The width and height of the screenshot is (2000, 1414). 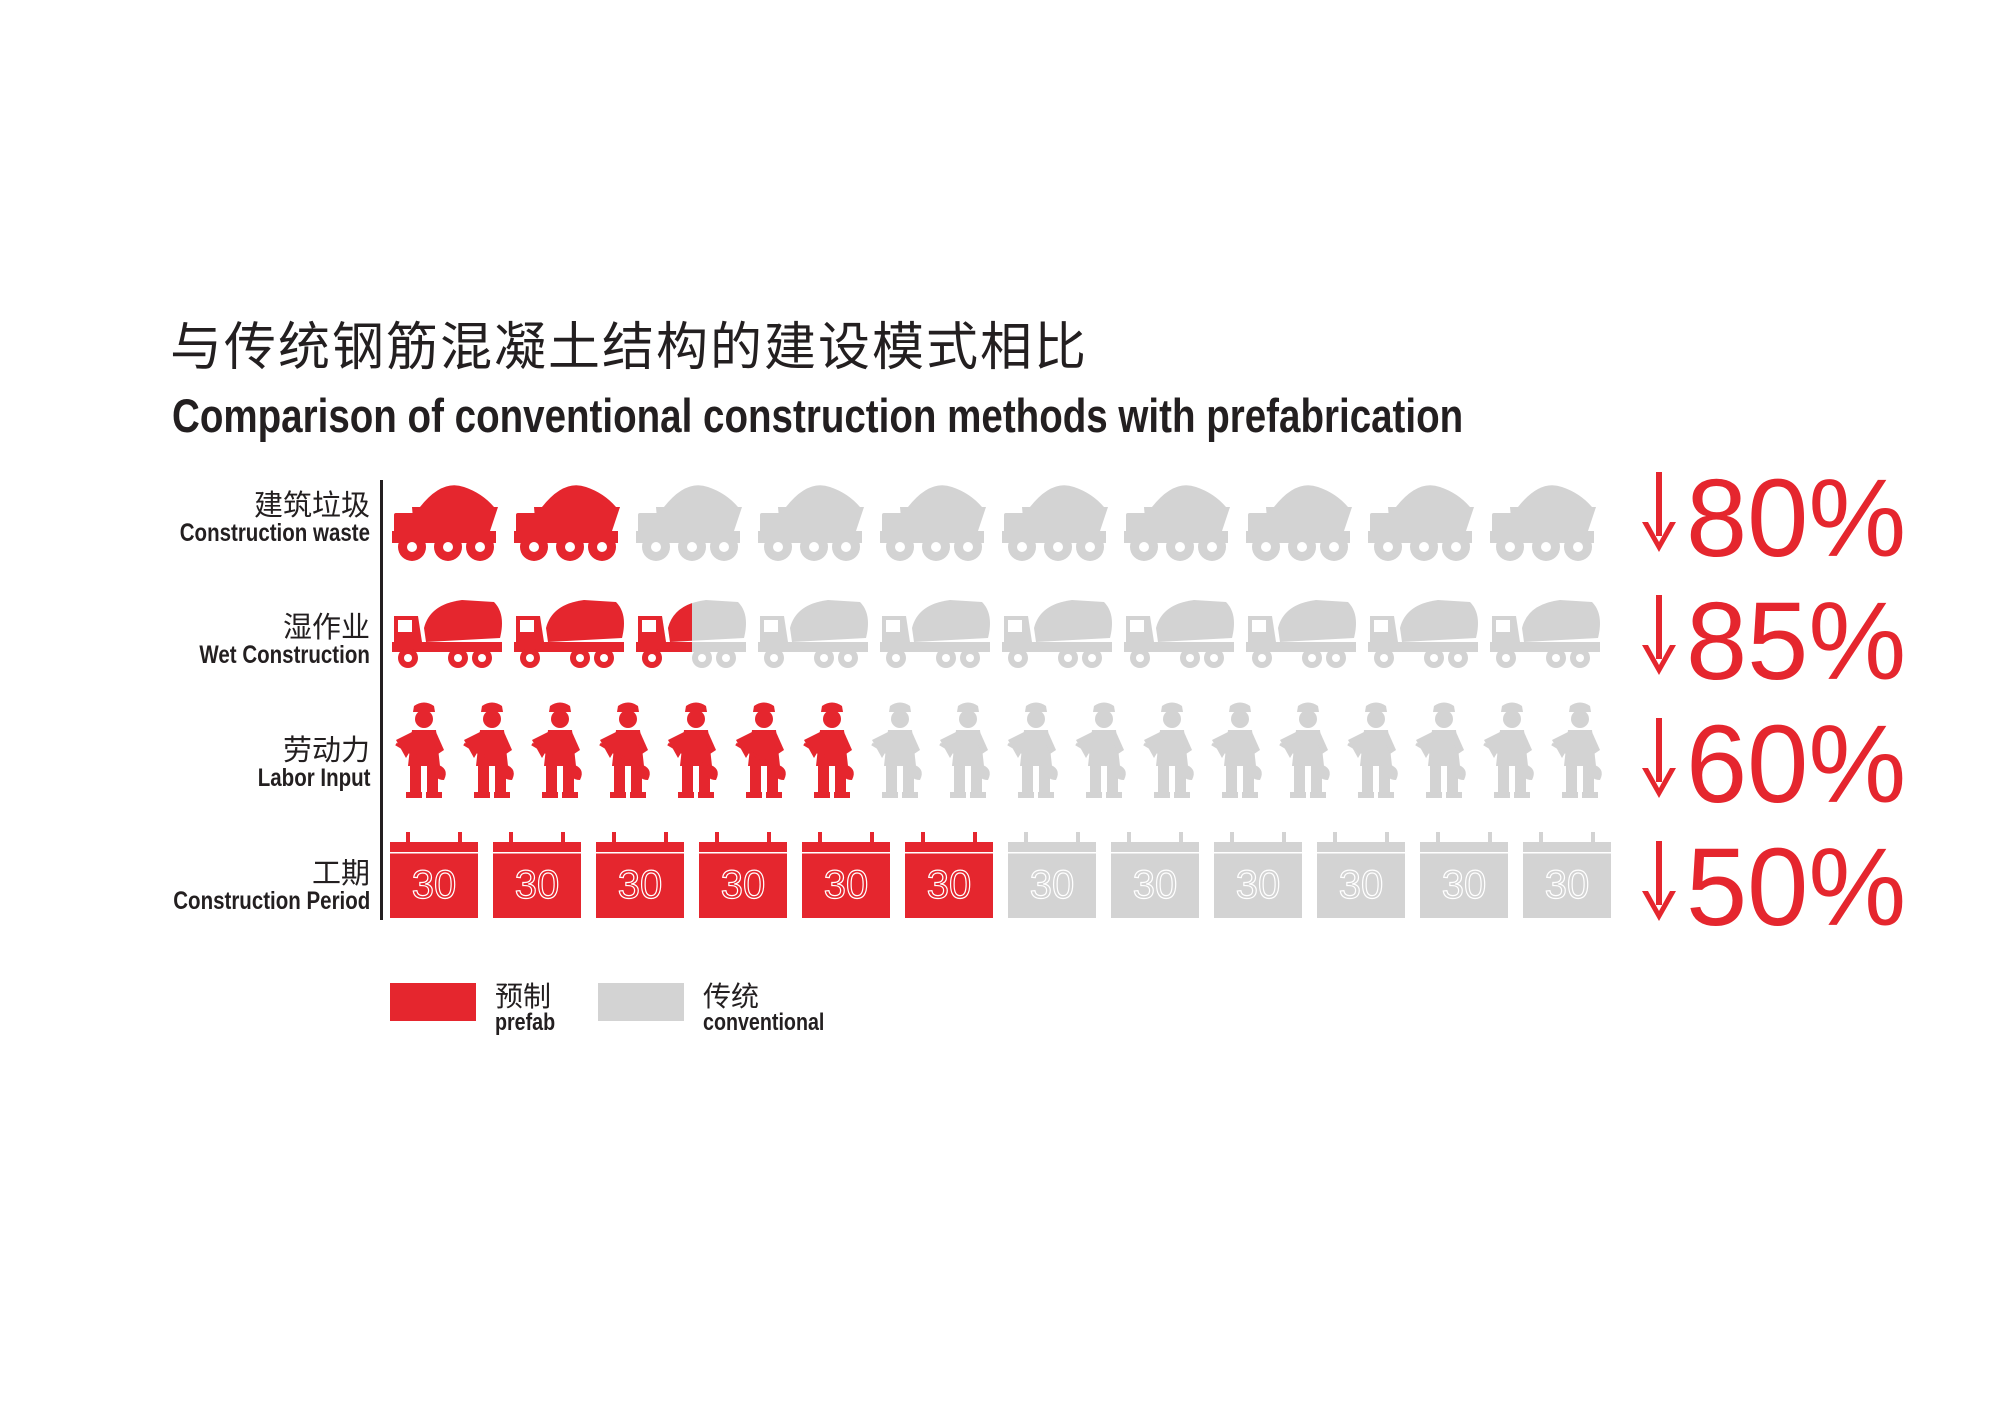 I want to click on row-label-period: 工期 Construction Period, so click(x=250, y=886).